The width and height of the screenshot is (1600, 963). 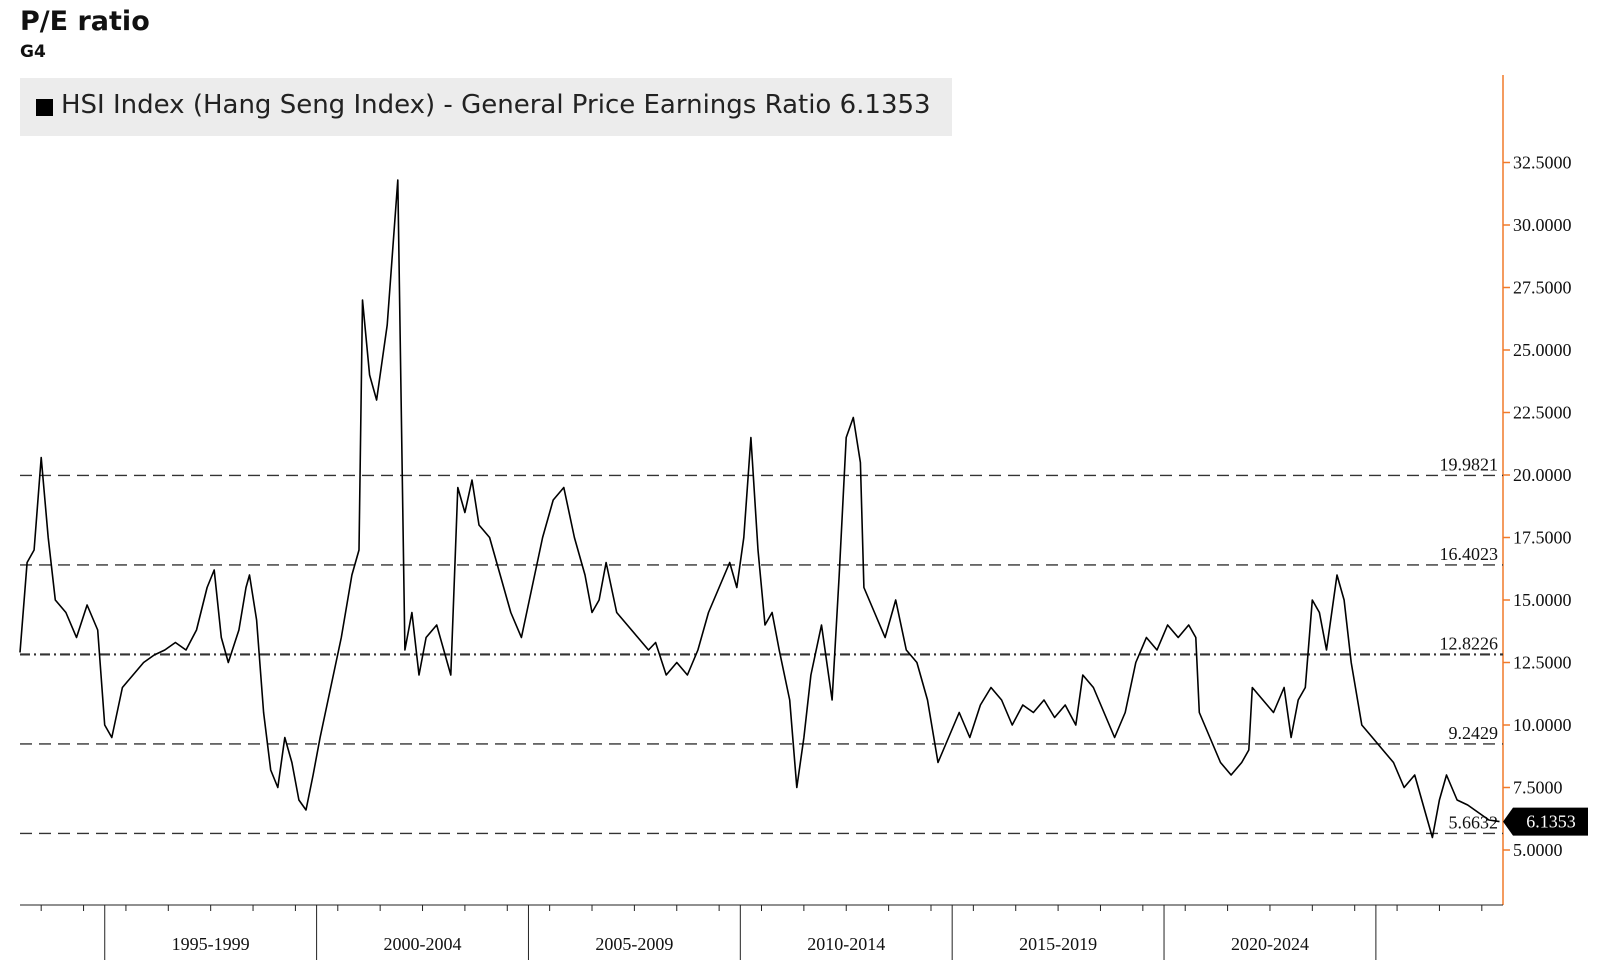 I want to click on chart-subtitle: G4, so click(x=33, y=52).